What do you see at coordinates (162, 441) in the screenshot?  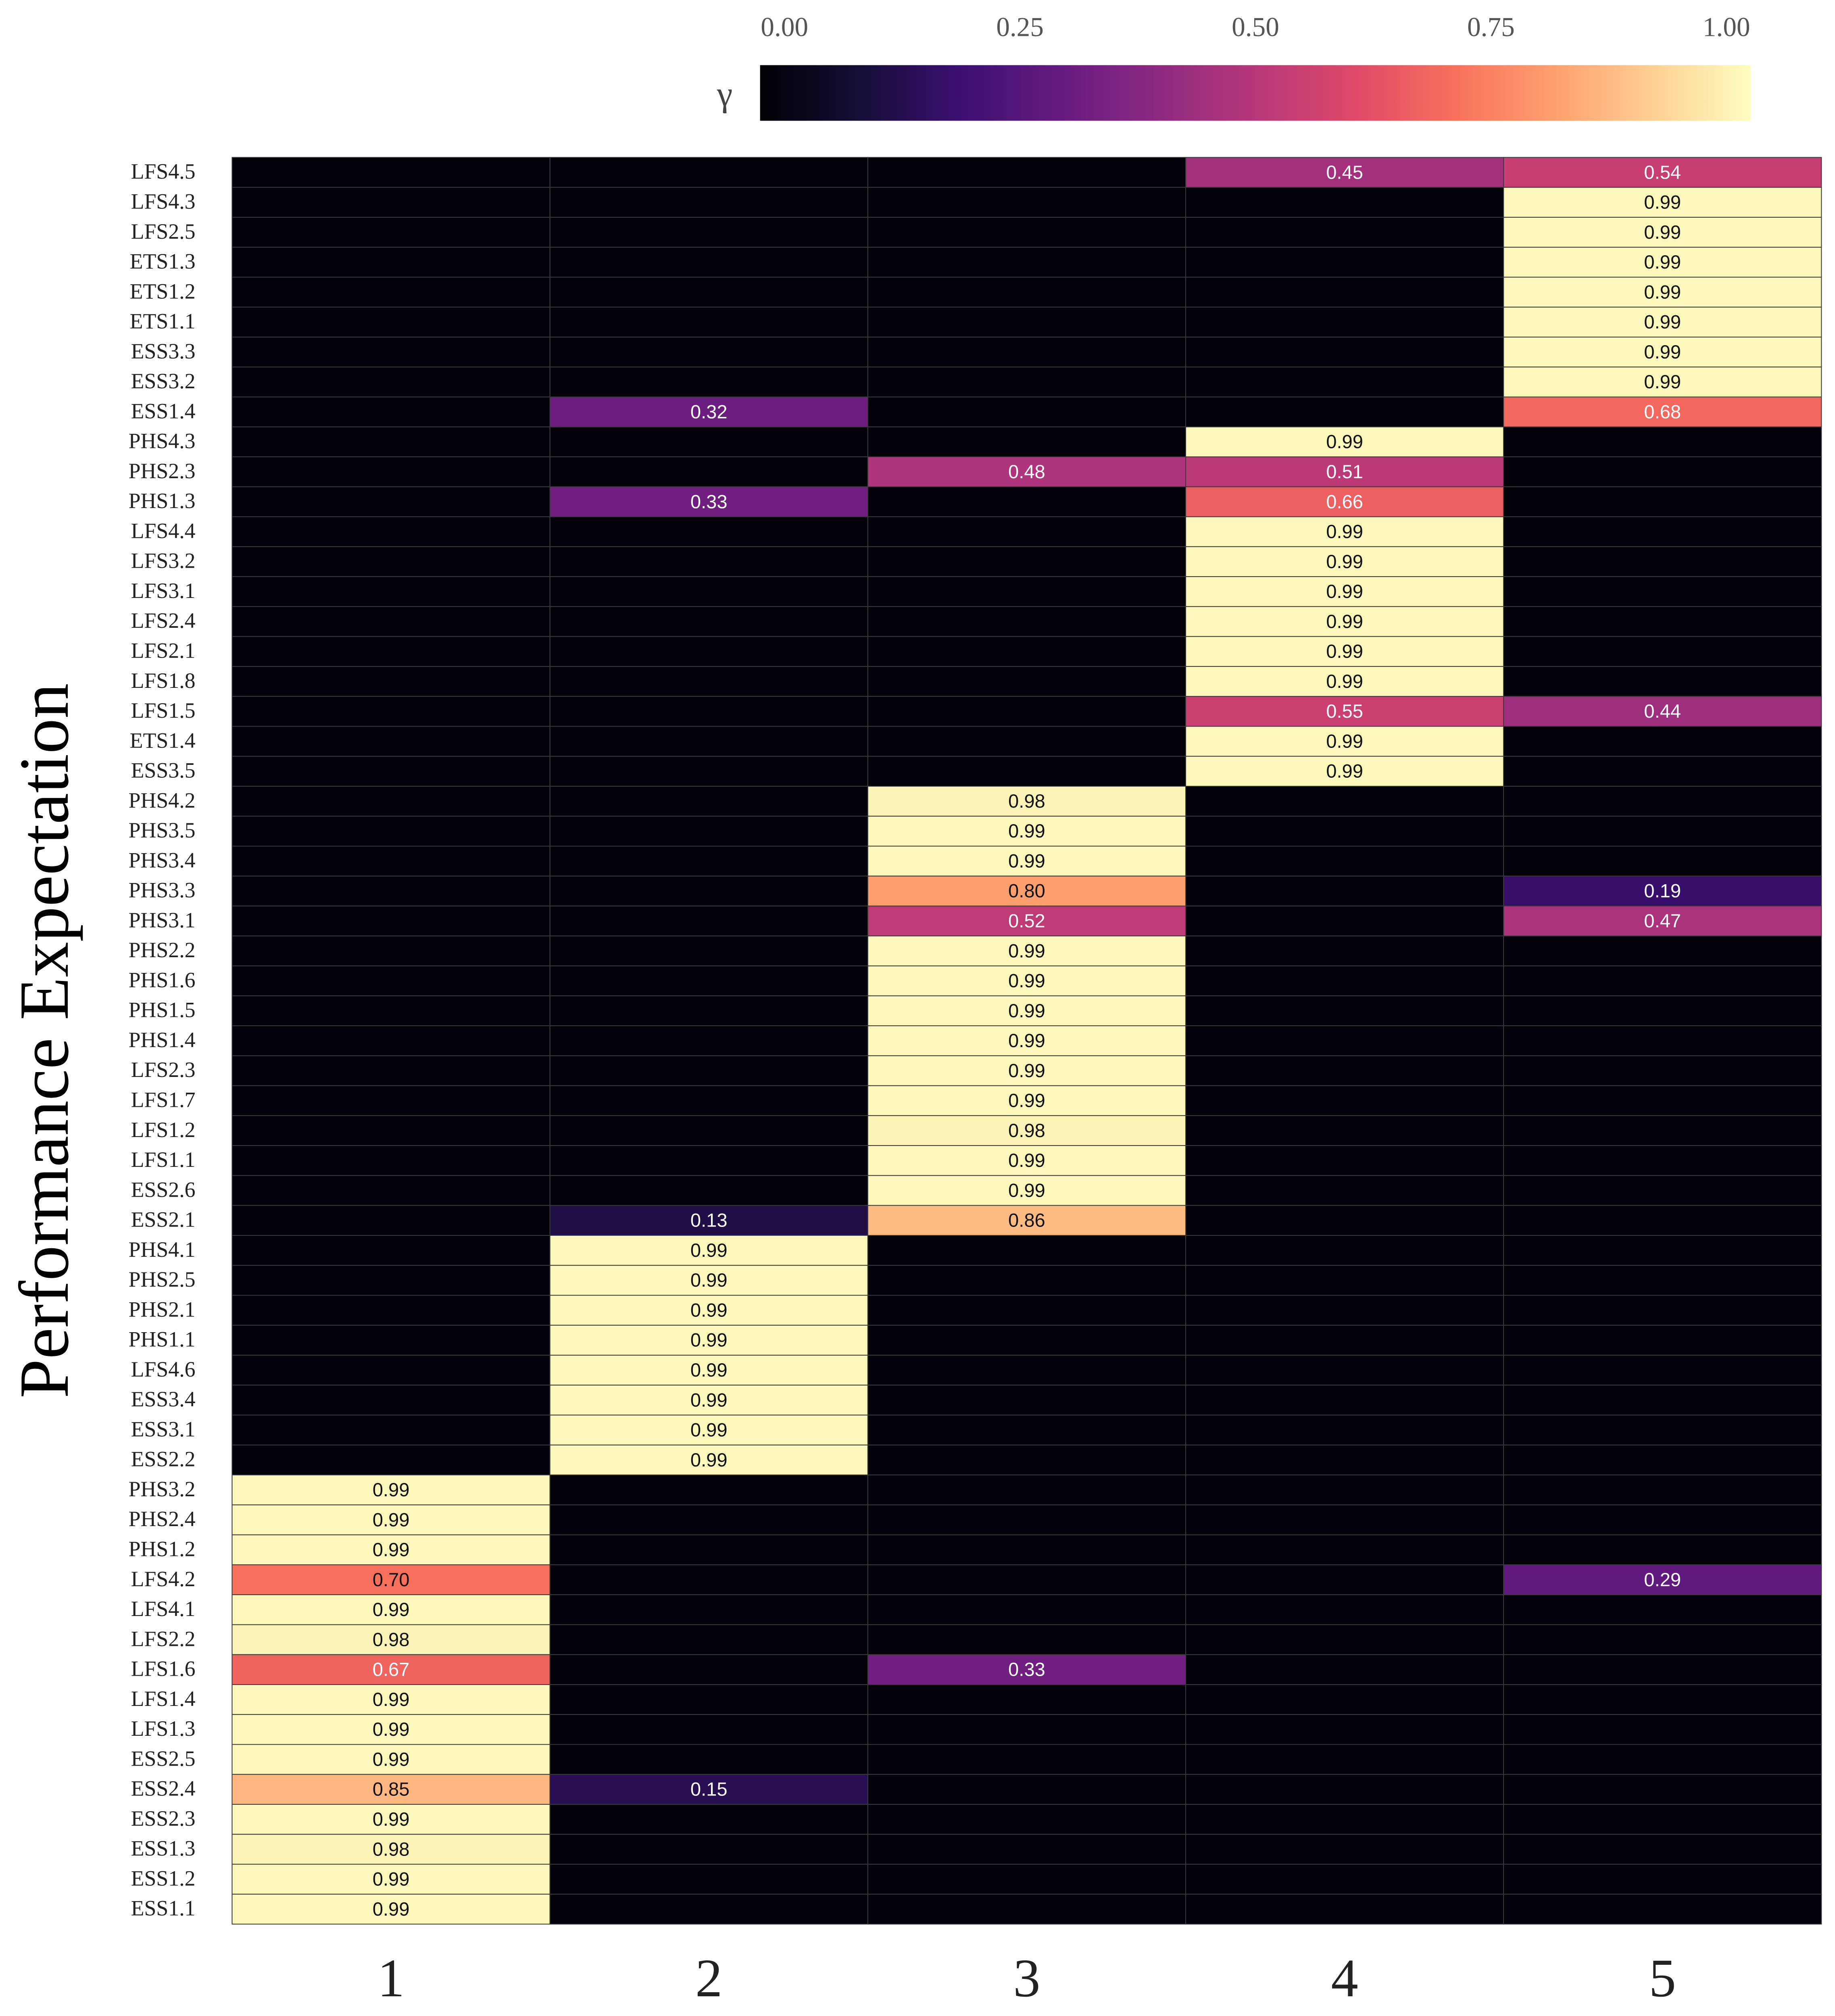 I see `y-tick-label: PHS4.3` at bounding box center [162, 441].